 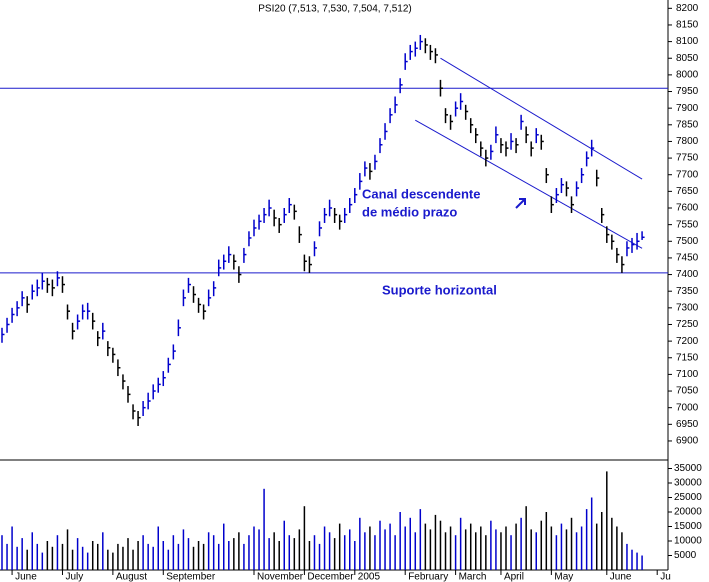 I want to click on y-tick-label: 7550, so click(x=687, y=224).